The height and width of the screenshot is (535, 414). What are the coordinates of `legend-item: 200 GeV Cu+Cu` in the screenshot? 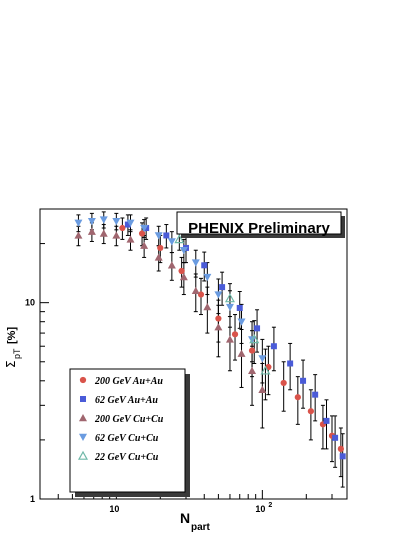 It's located at (121, 419).